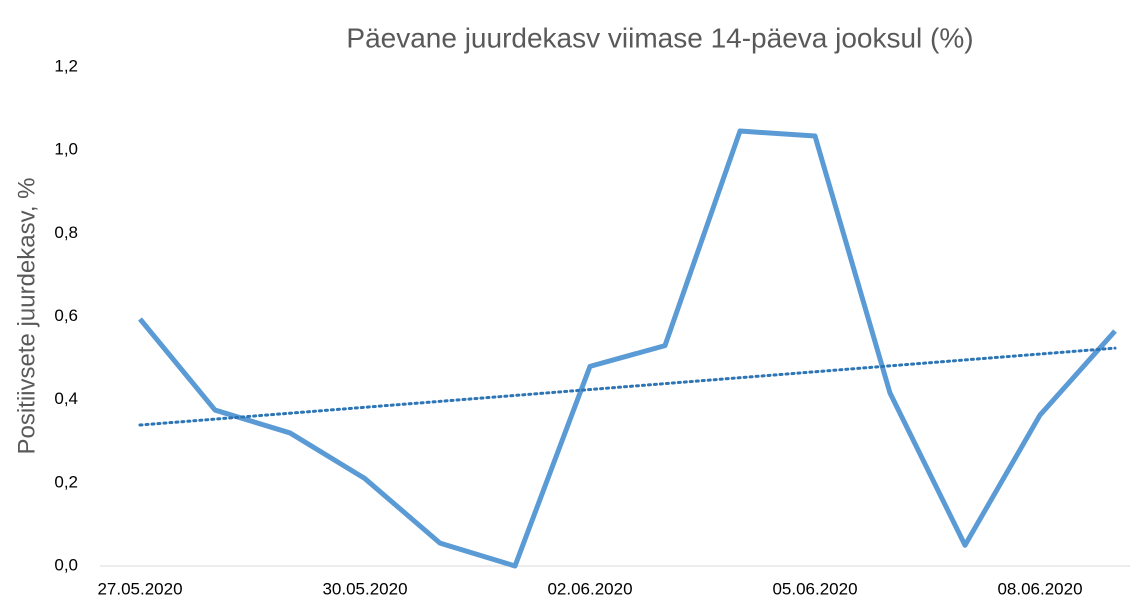 This screenshot has width=1136, height=608. I want to click on x-tick-label: 27.05.2020, so click(139, 588).